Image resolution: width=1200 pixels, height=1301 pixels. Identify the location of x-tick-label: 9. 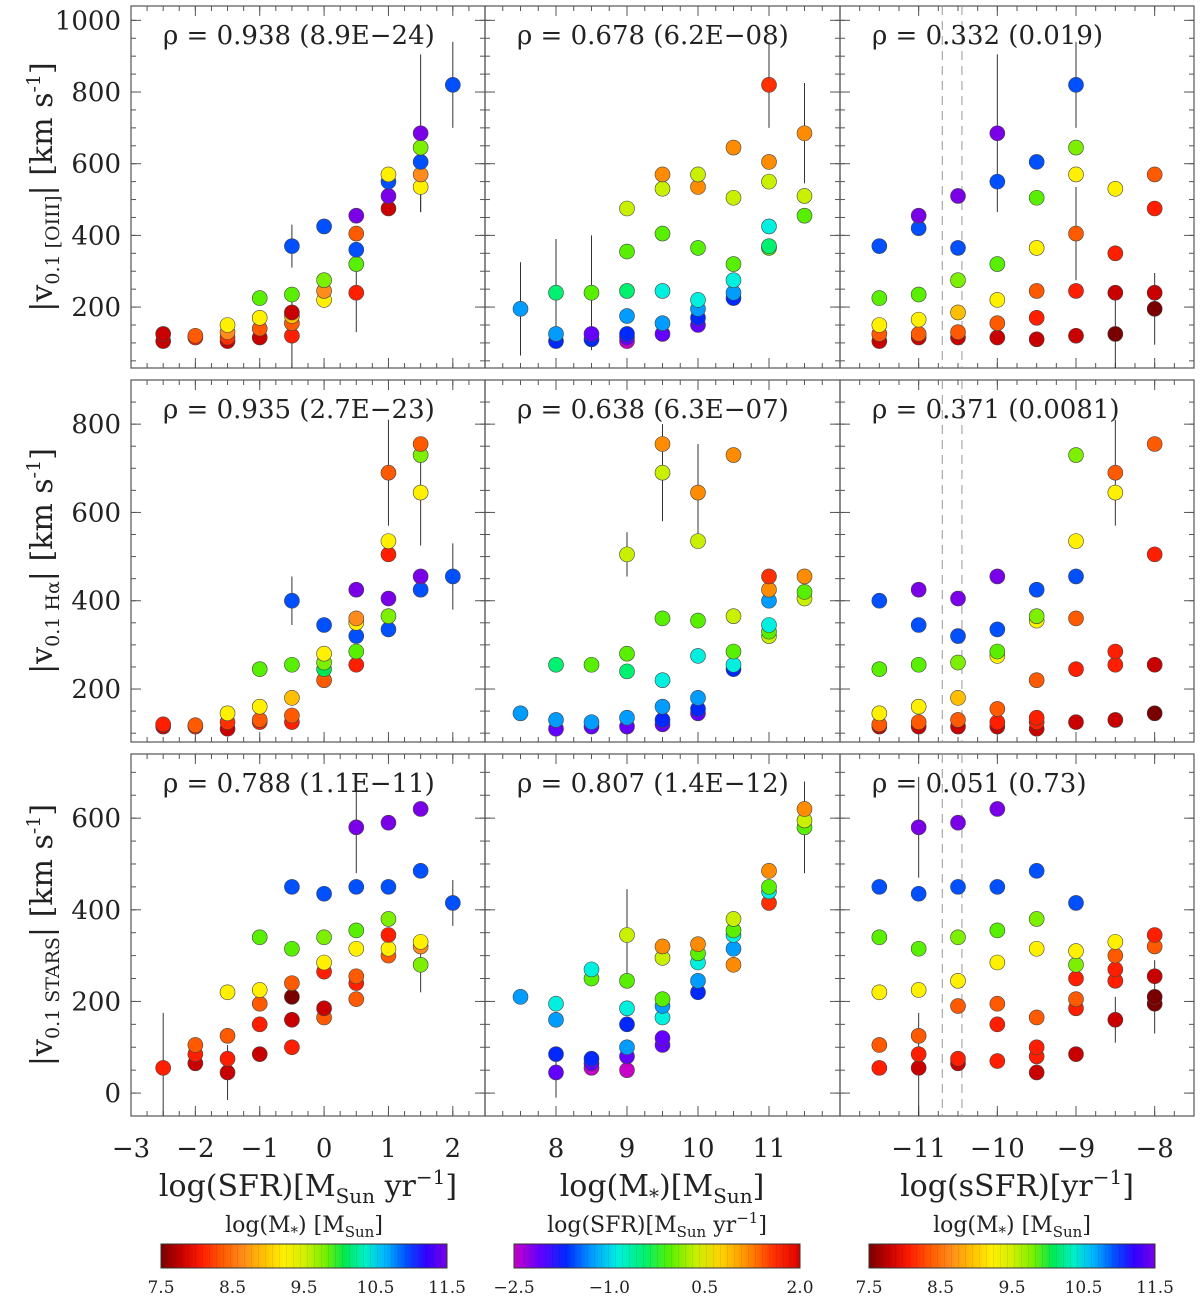
(627, 1149).